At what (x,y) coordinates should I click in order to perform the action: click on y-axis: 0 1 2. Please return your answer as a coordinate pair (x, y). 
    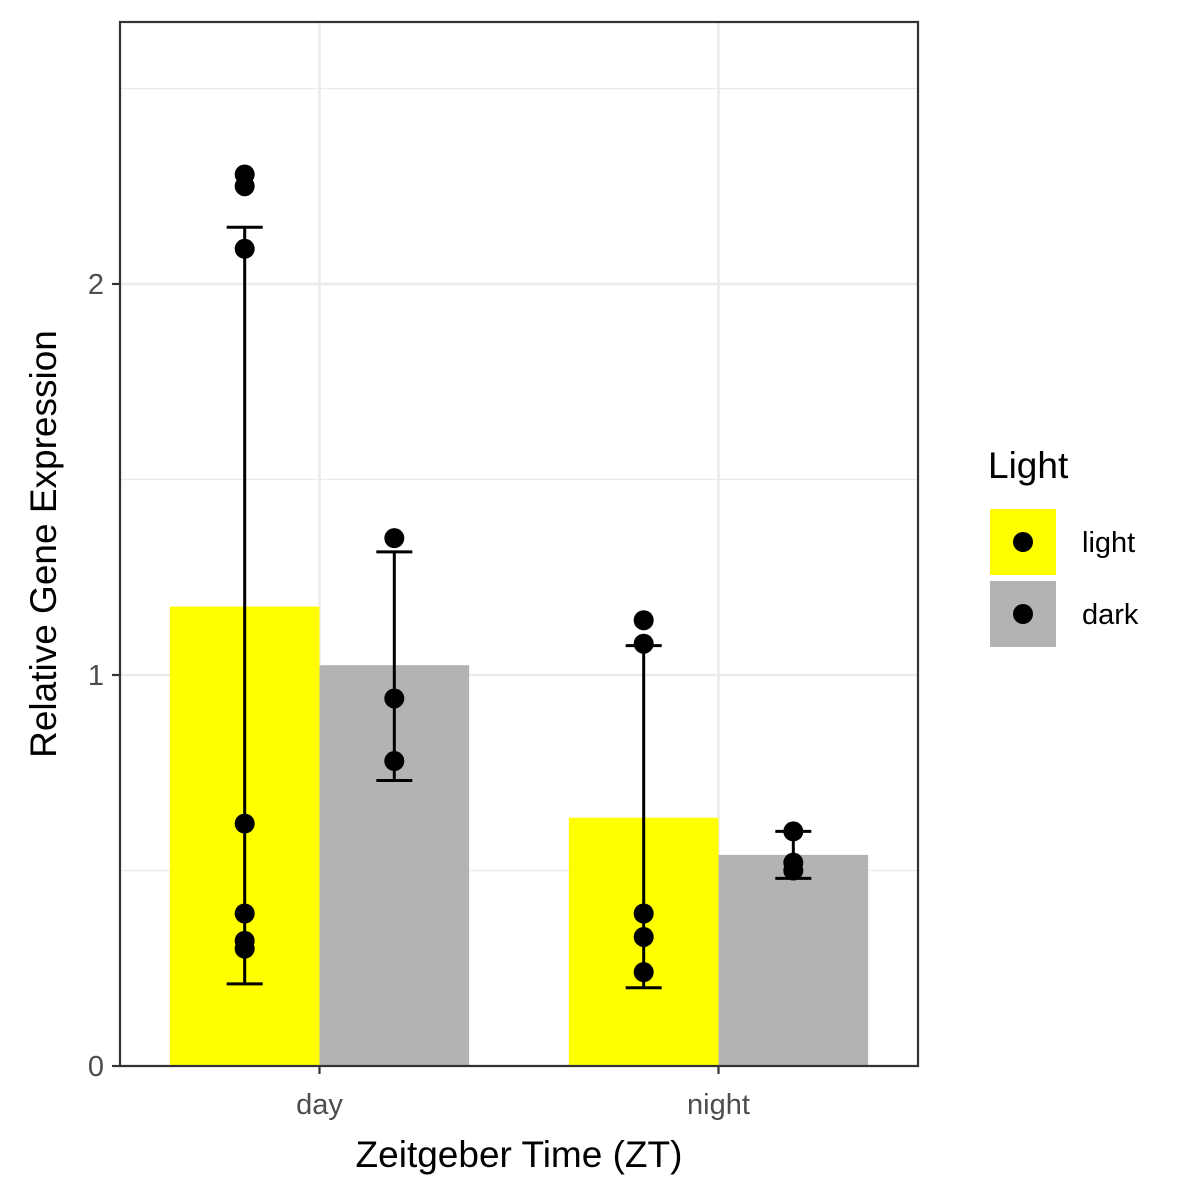
    Looking at the image, I should click on (104, 676).